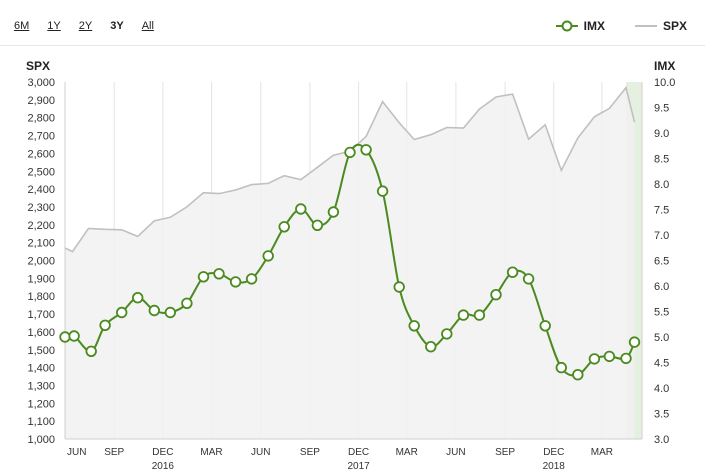 This screenshot has width=705, height=475. Describe the element at coordinates (41, 190) in the screenshot. I see `left-axis-tick-label: 2,400` at that location.